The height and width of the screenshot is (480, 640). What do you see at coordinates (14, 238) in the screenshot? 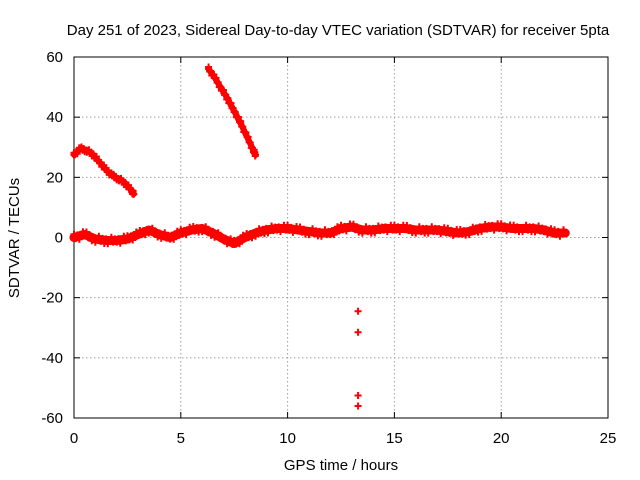
I see `y-axis-label: SDTVAR / TECUs` at bounding box center [14, 238].